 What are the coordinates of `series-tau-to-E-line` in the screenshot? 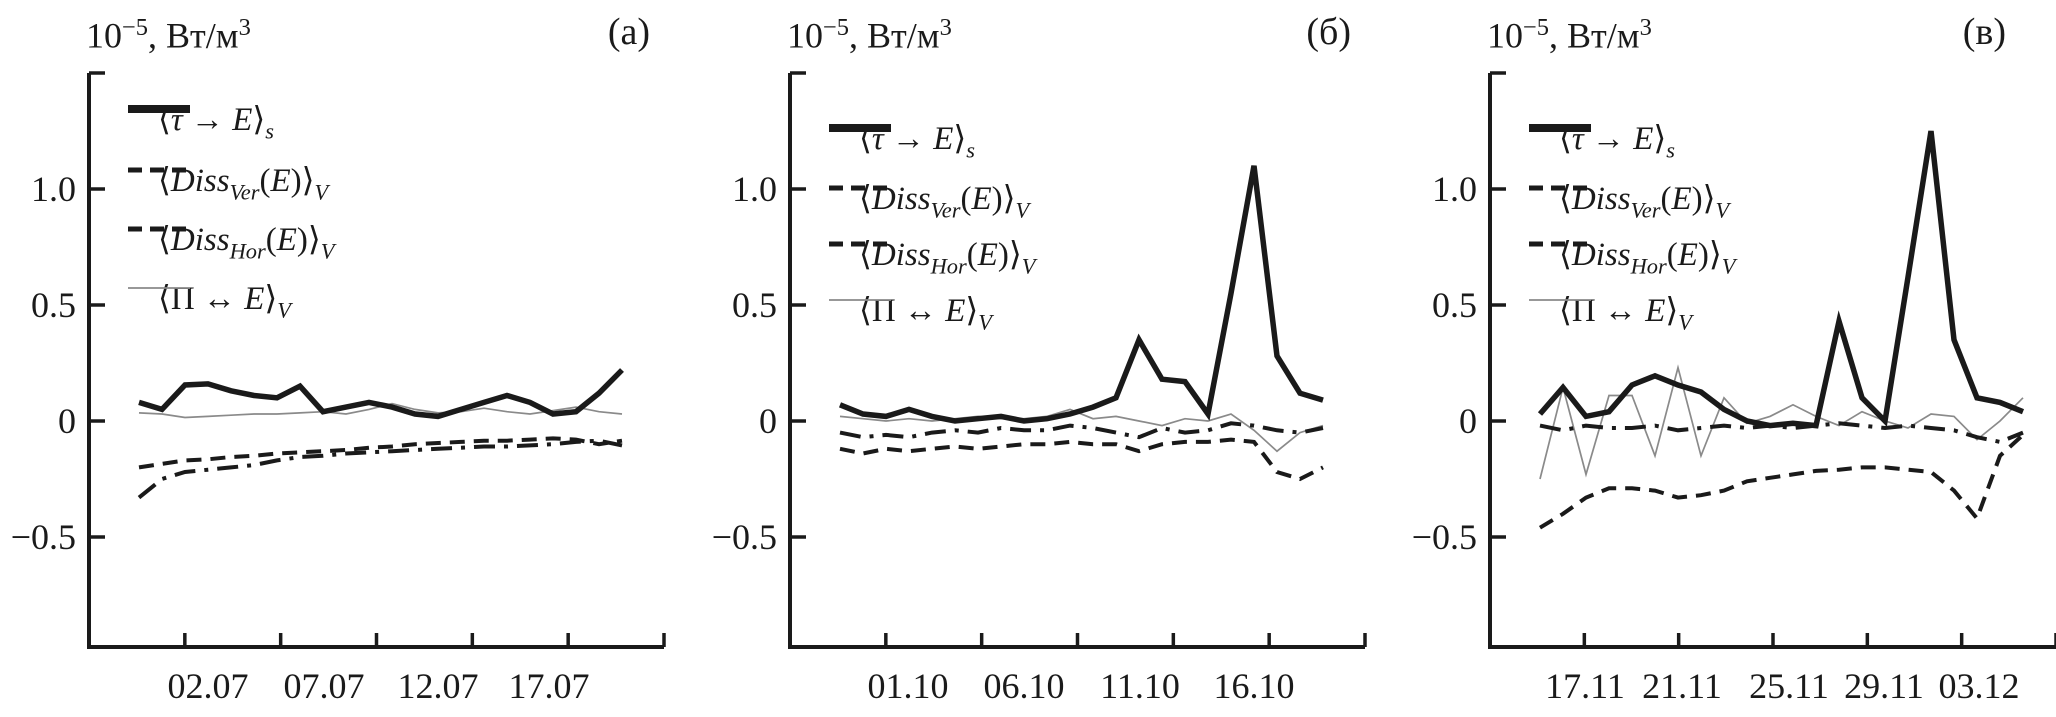 It's located at (381, 394).